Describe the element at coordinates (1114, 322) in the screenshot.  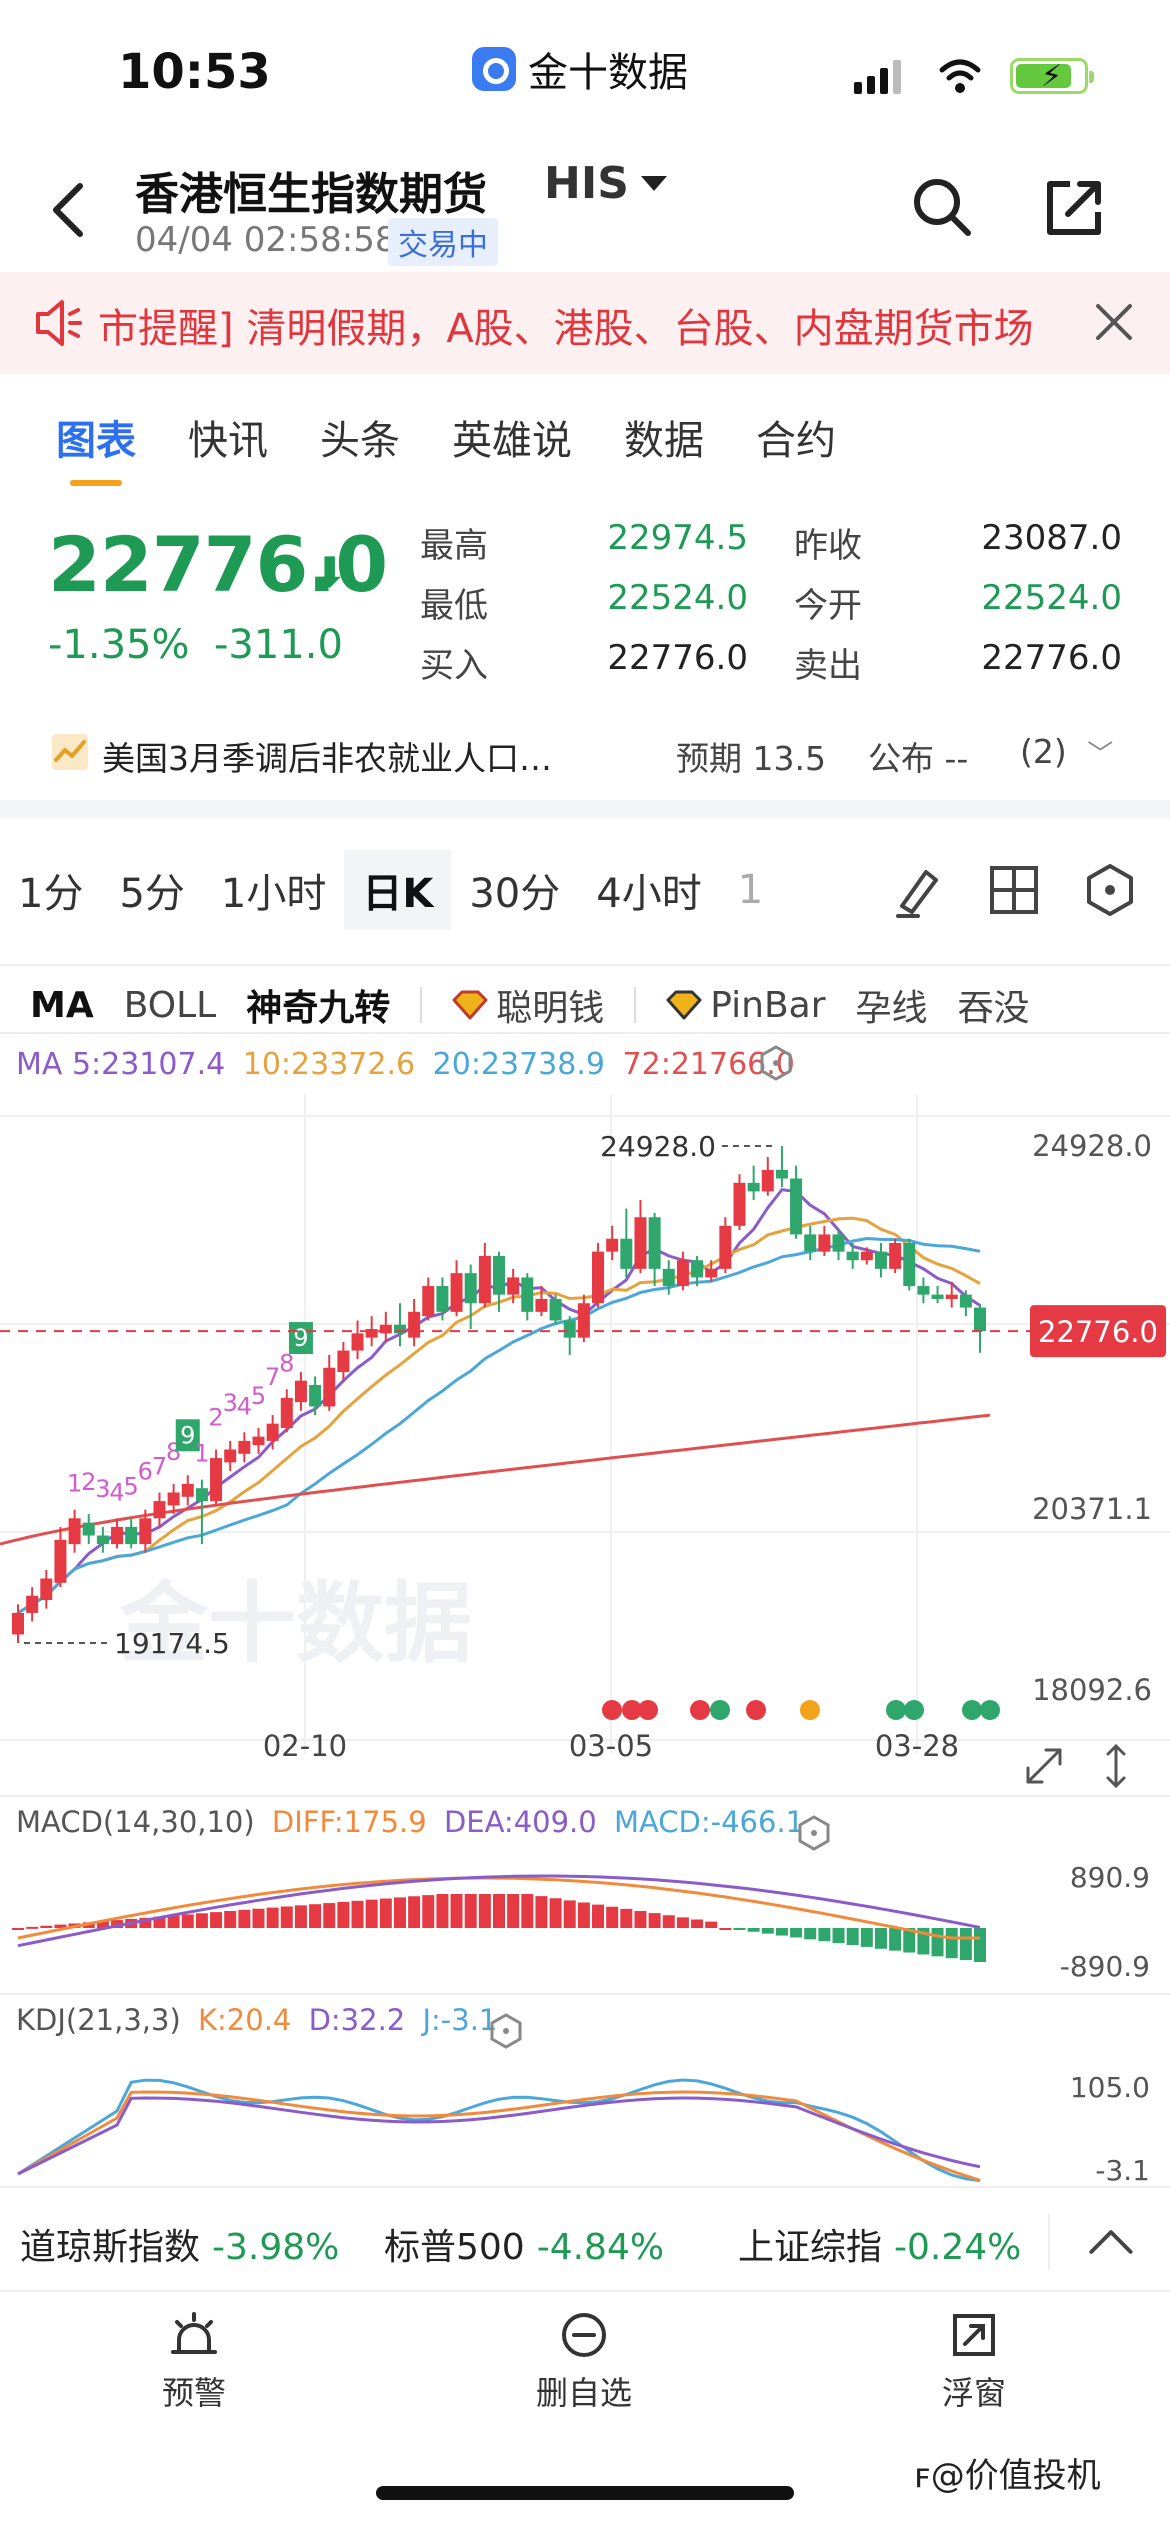
I see `close-icon` at that location.